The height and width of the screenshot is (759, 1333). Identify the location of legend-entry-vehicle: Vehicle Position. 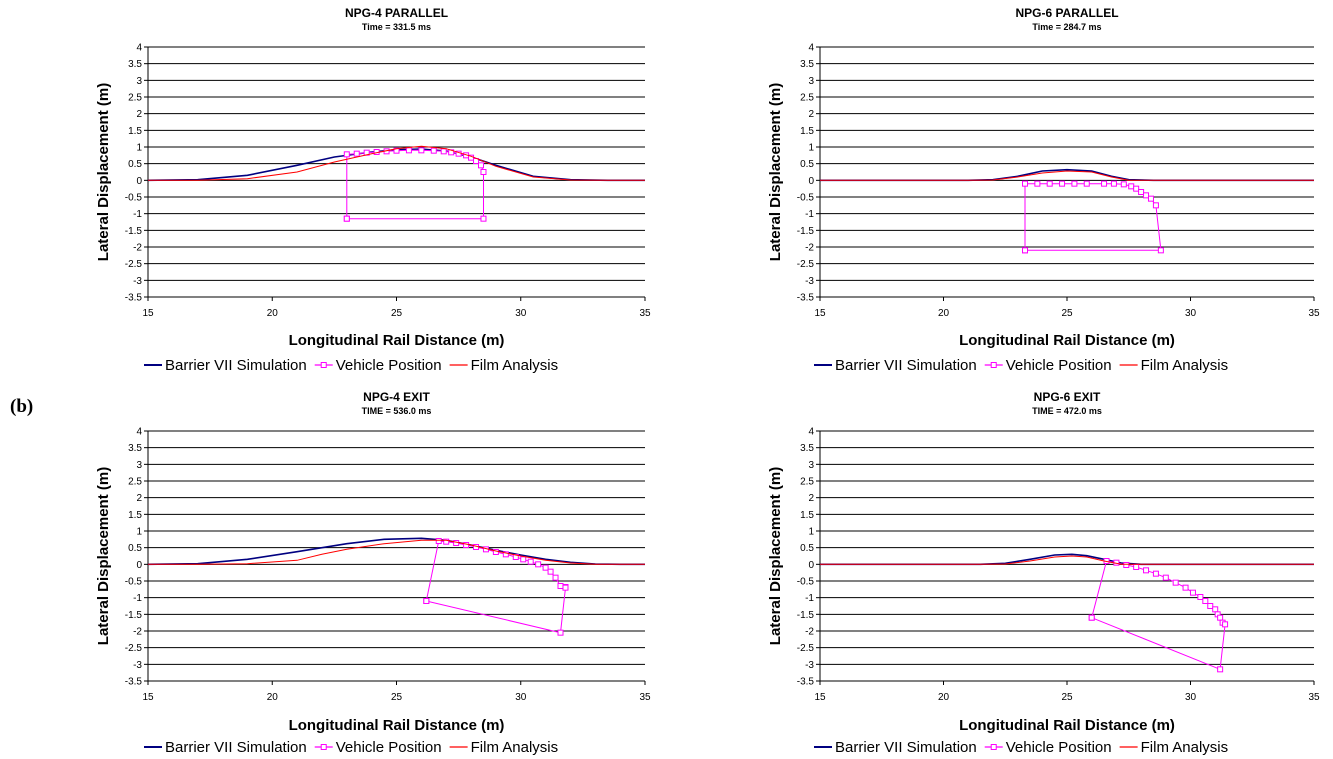
(1048, 365).